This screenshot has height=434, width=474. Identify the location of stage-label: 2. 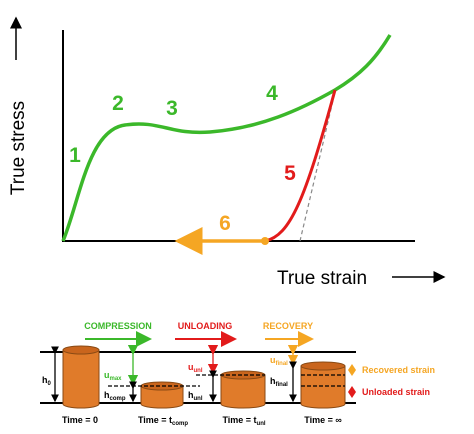
(118, 103).